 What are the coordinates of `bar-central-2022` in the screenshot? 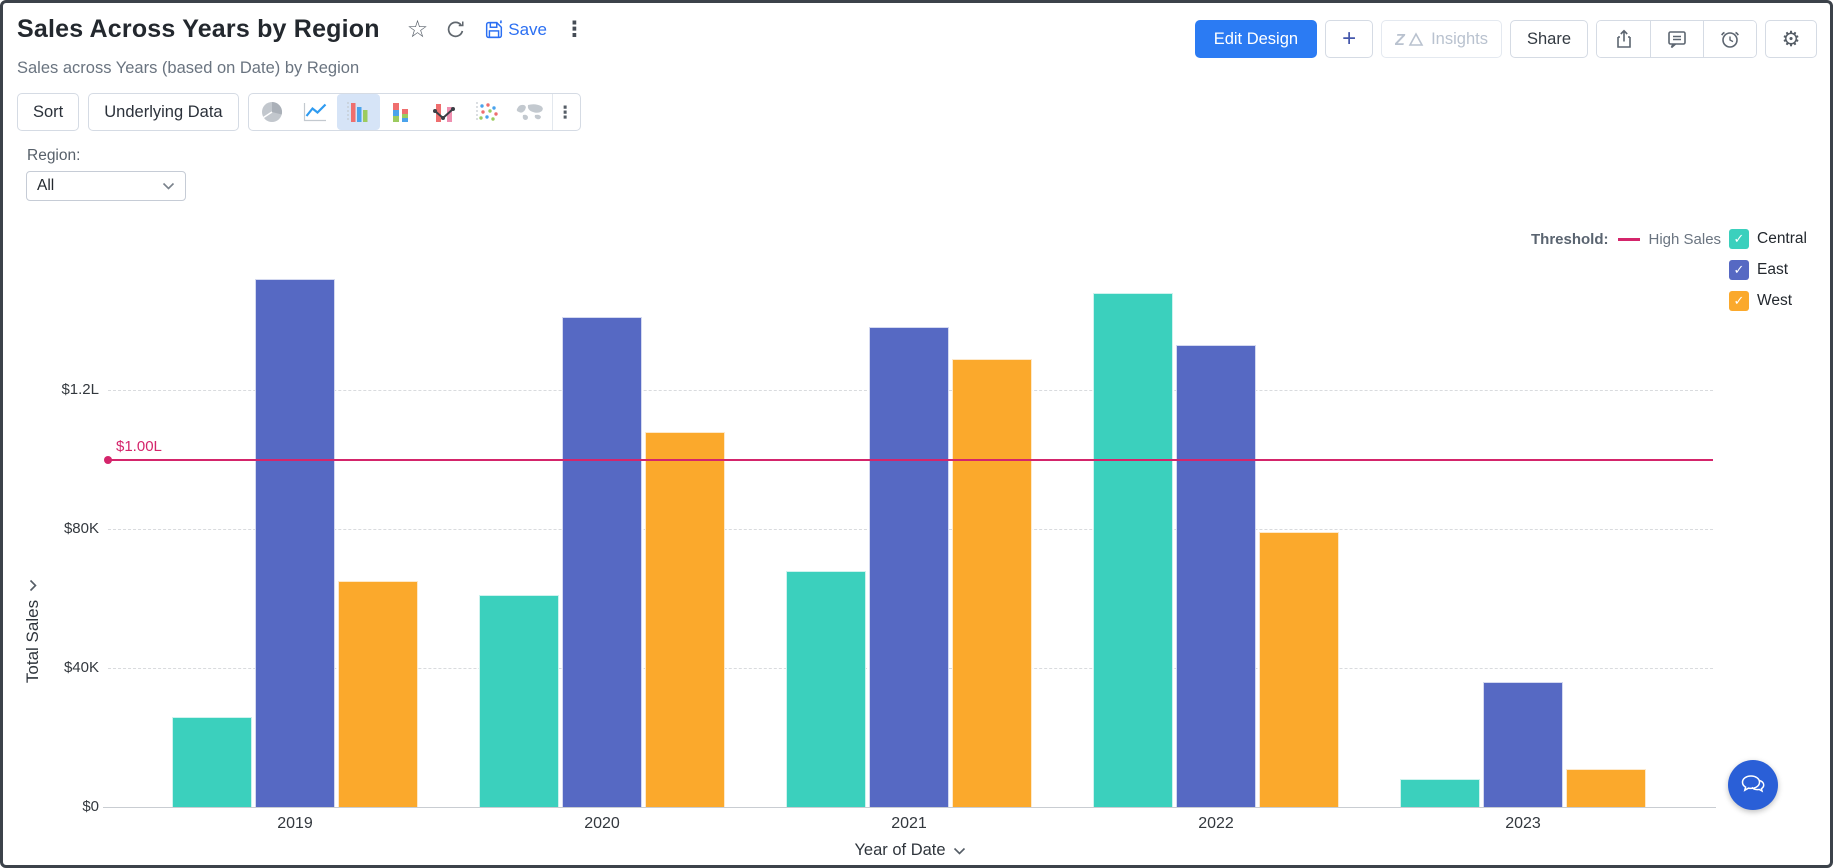 It's located at (1133, 549).